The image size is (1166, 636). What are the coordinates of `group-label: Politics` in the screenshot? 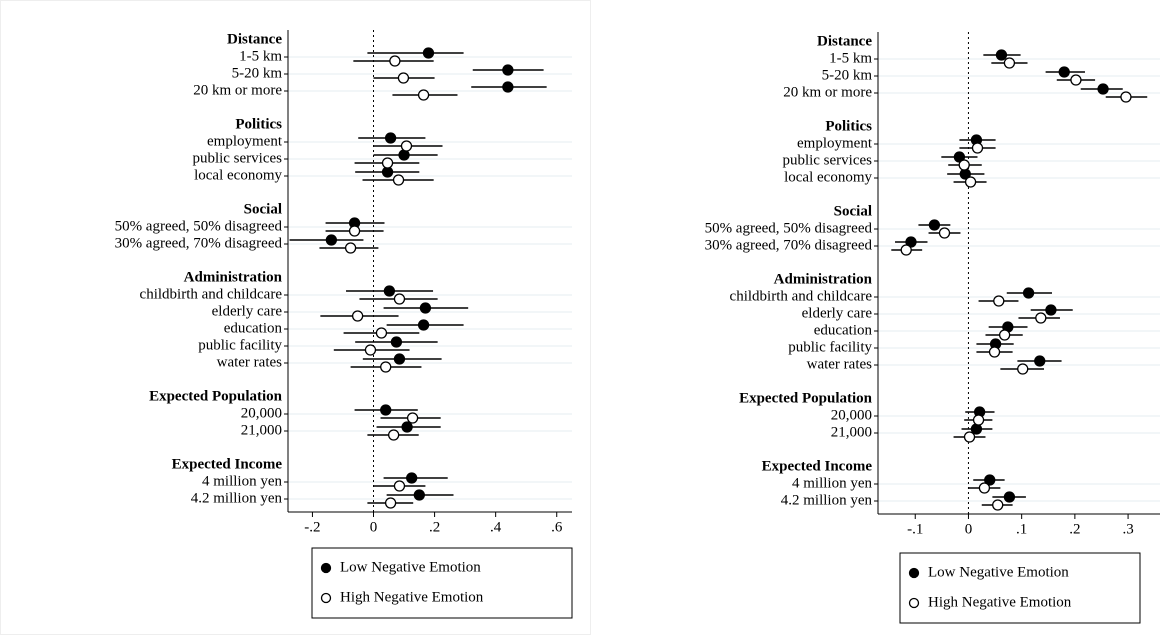 It's located at (848, 126).